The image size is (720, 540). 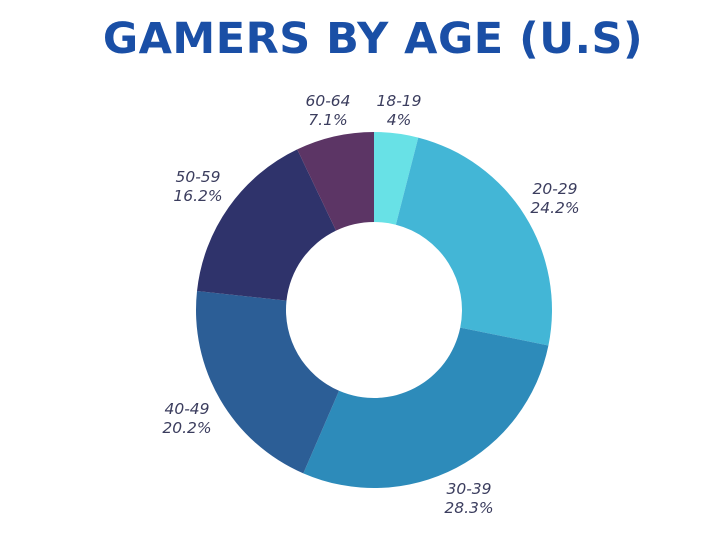 I want to click on slice-value: 4%, so click(x=399, y=120).